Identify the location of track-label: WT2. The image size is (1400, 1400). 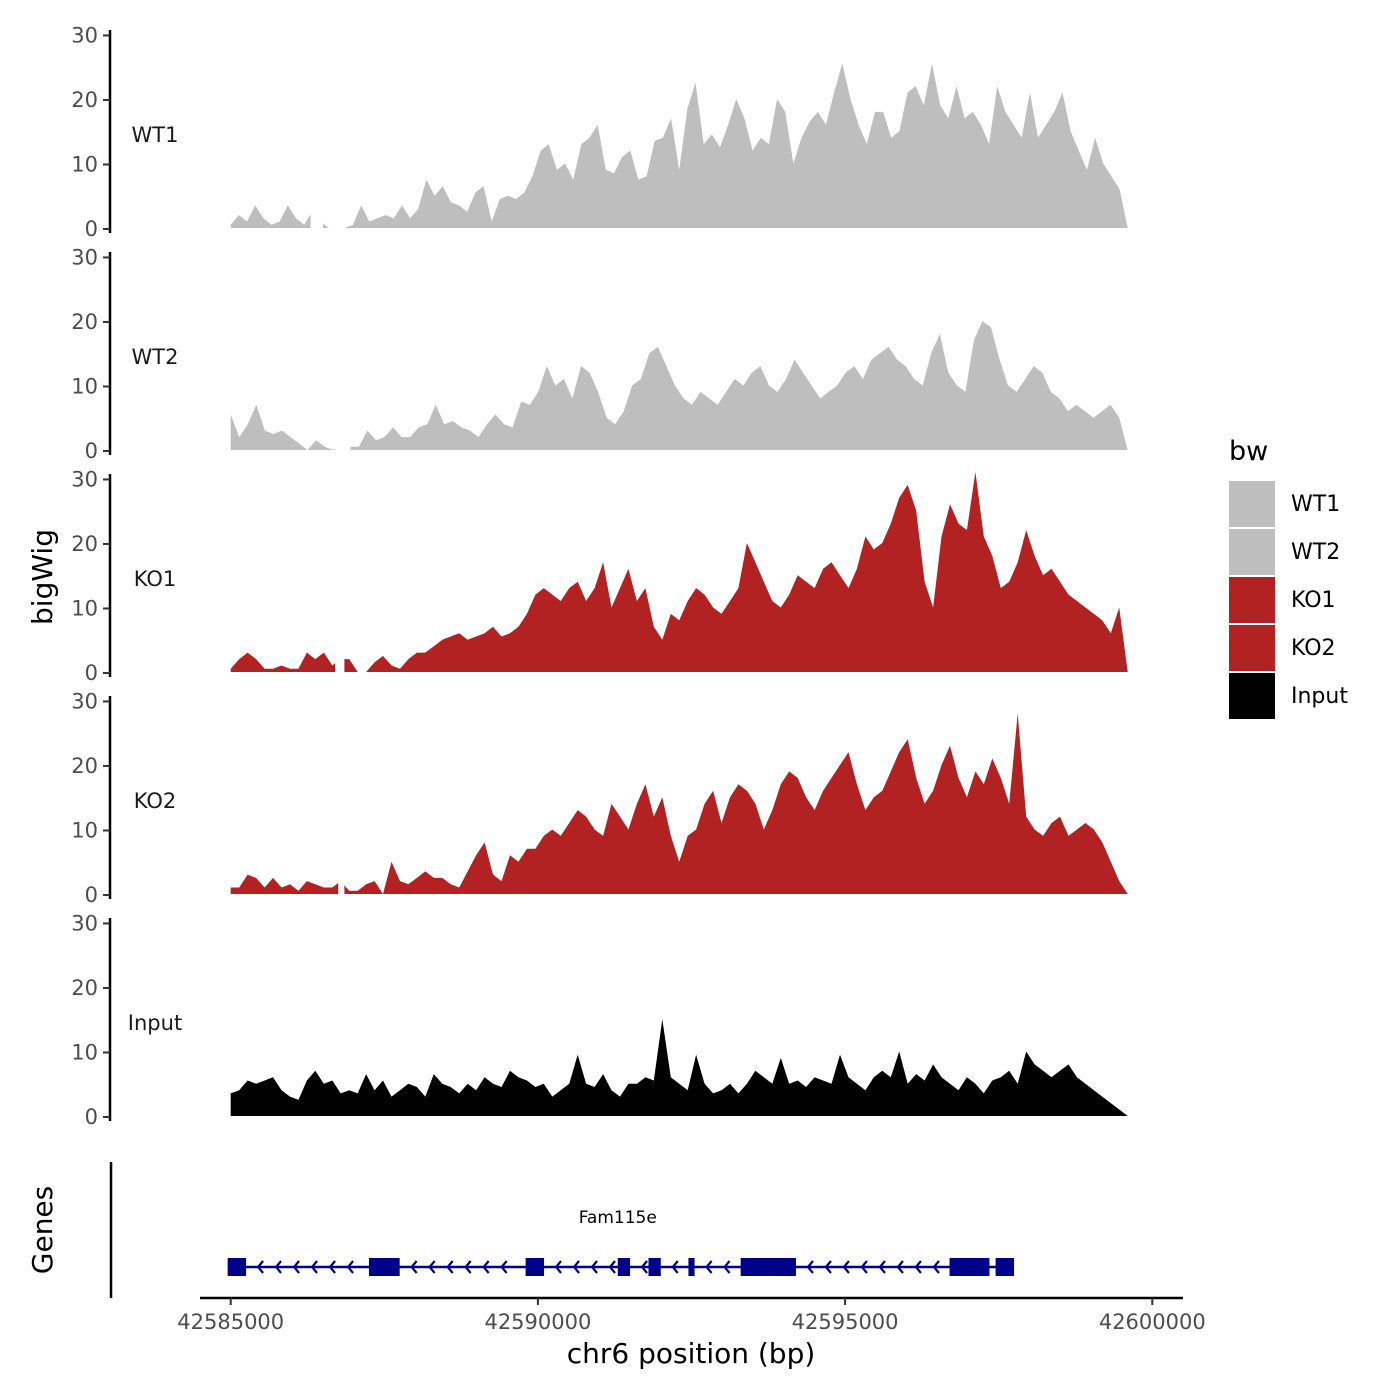
(155, 357).